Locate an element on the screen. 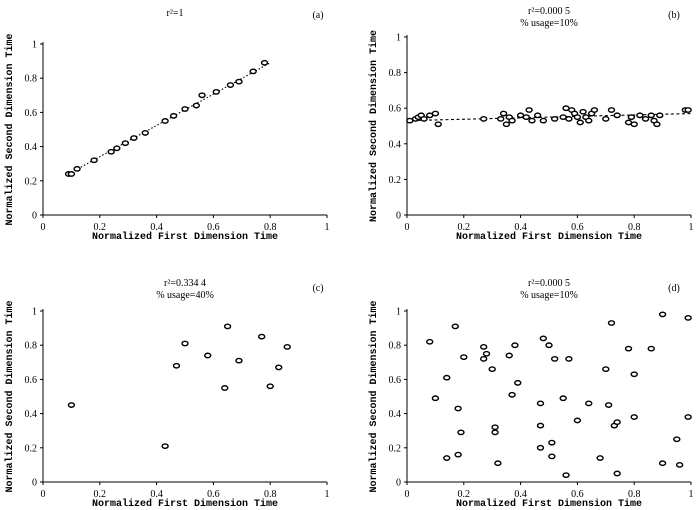  y-tick-label: 0 is located at coordinates (398, 216).